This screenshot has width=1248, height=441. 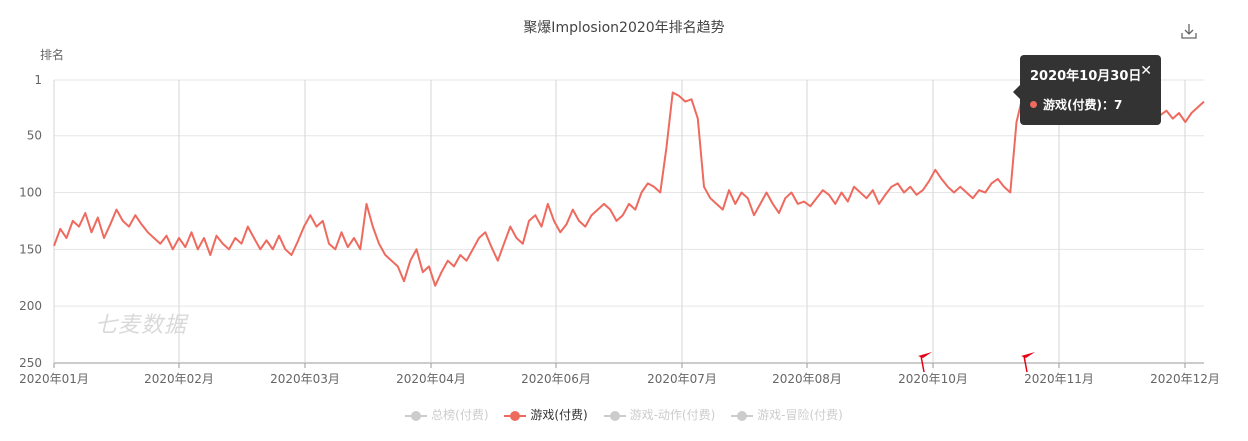 What do you see at coordinates (800, 415) in the screenshot?
I see `legend-label: 游戏-冒险(付费)` at bounding box center [800, 415].